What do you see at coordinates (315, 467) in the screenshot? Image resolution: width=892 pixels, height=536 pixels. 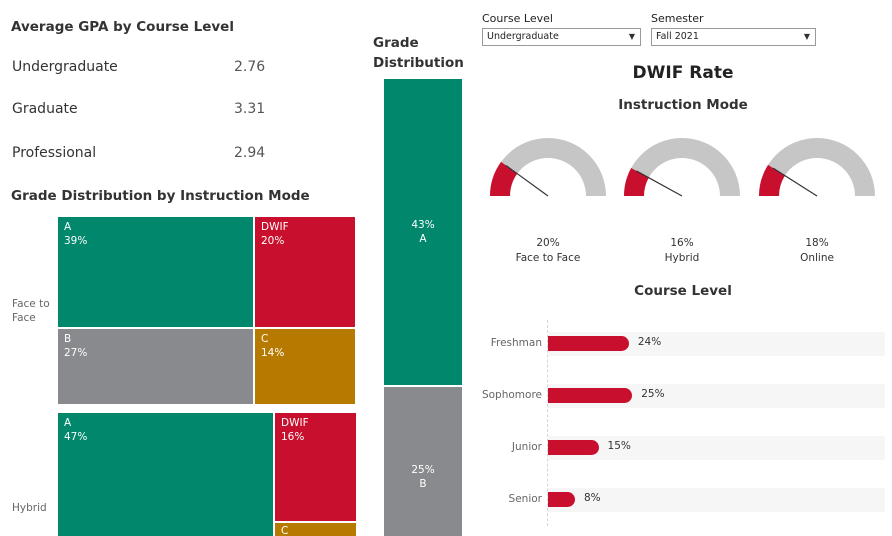 I see `tile-hybrid-dwif: DWIF 16%` at bounding box center [315, 467].